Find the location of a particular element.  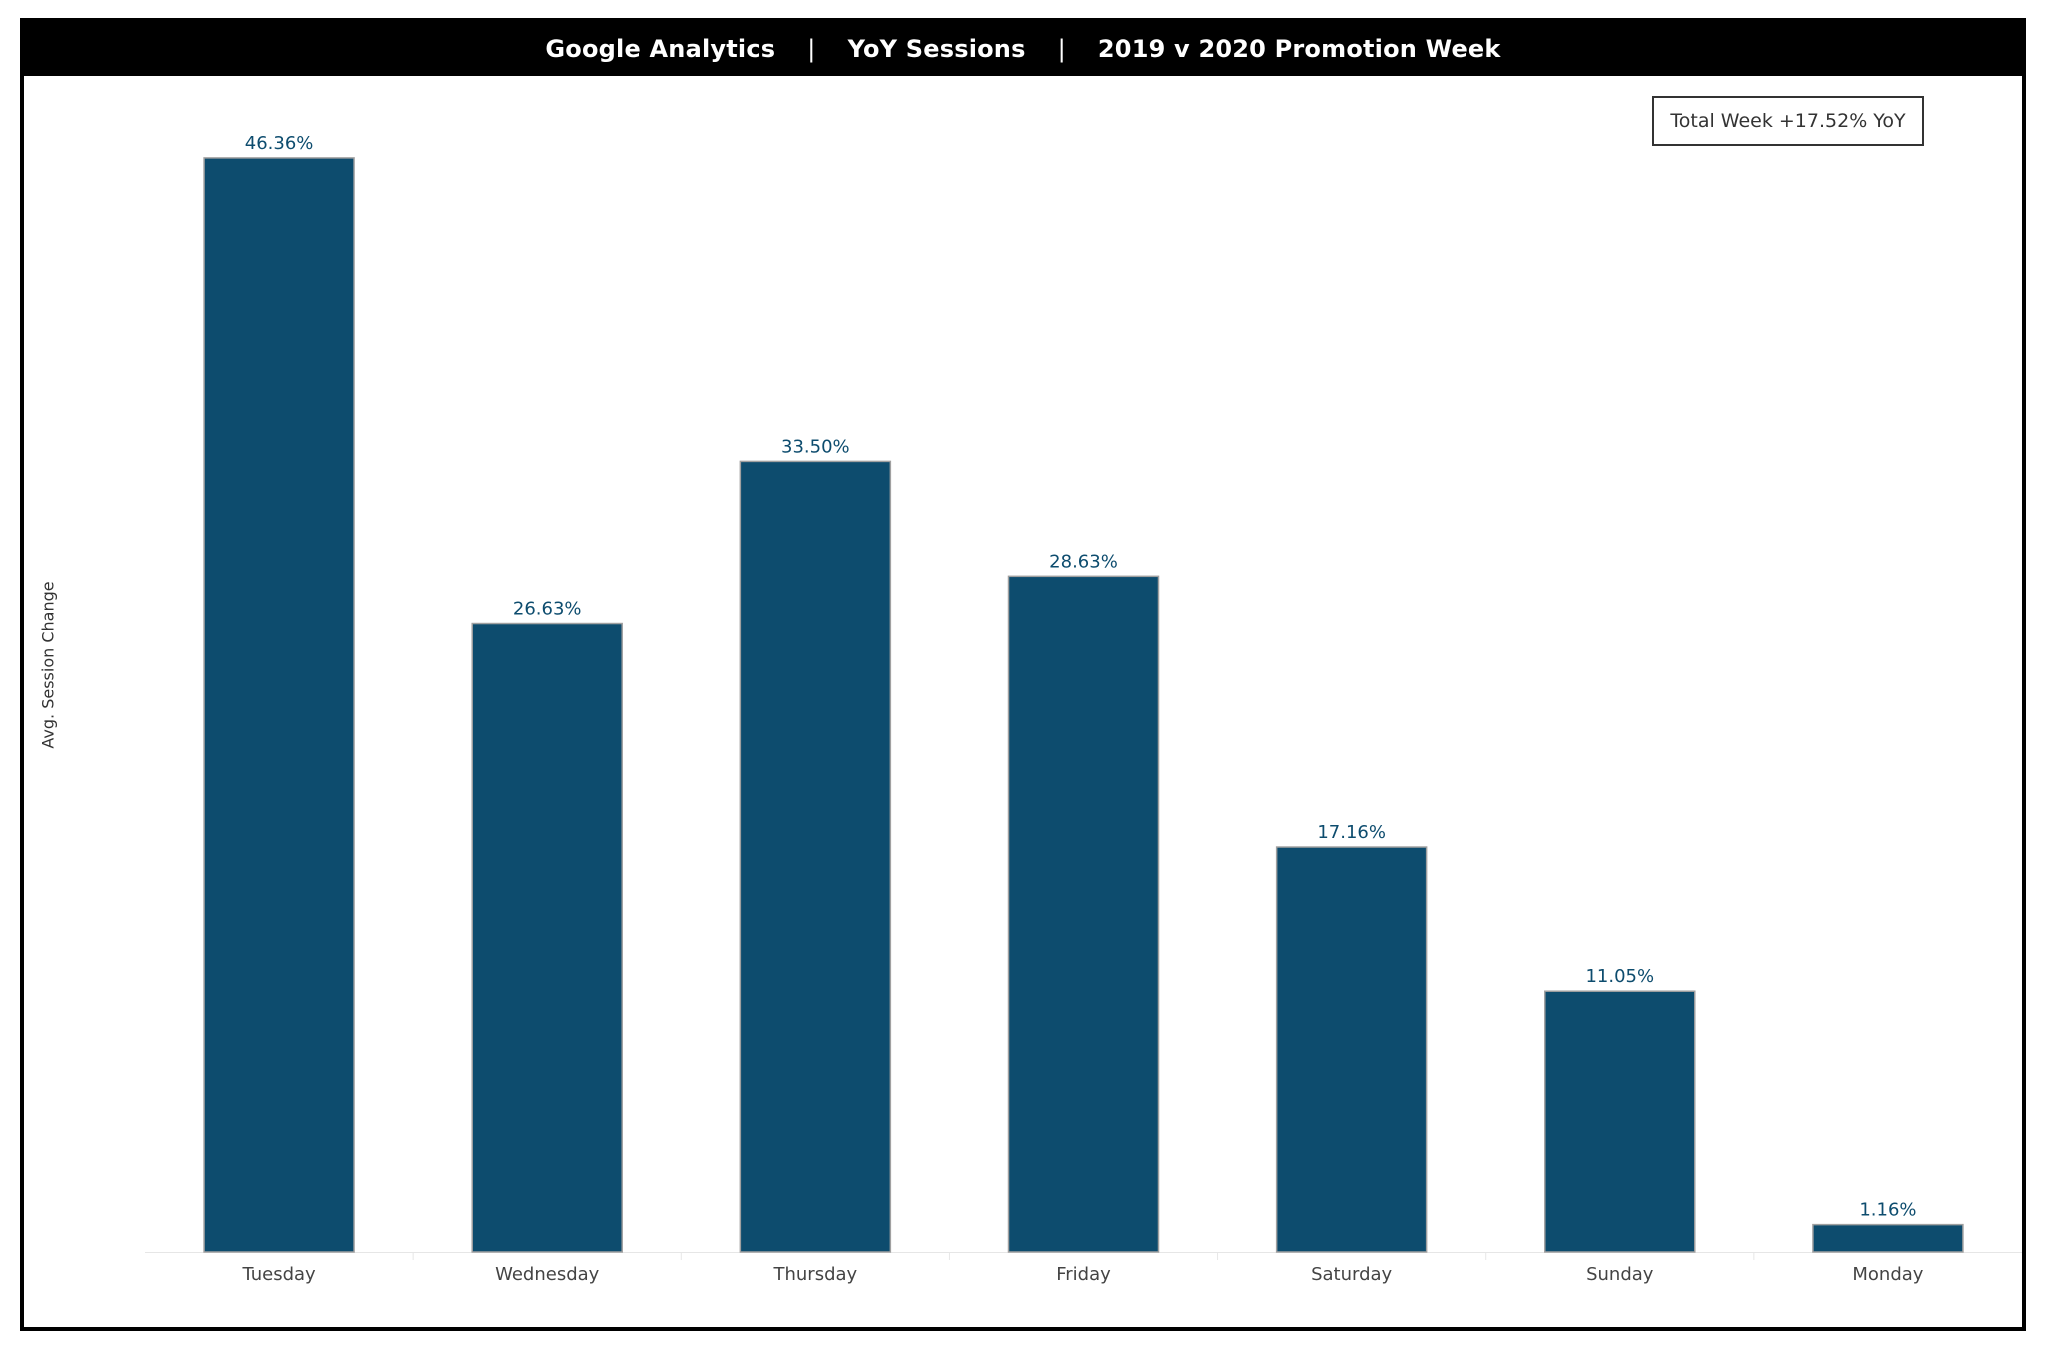

title-source: Google Analytics is located at coordinates (660, 49).